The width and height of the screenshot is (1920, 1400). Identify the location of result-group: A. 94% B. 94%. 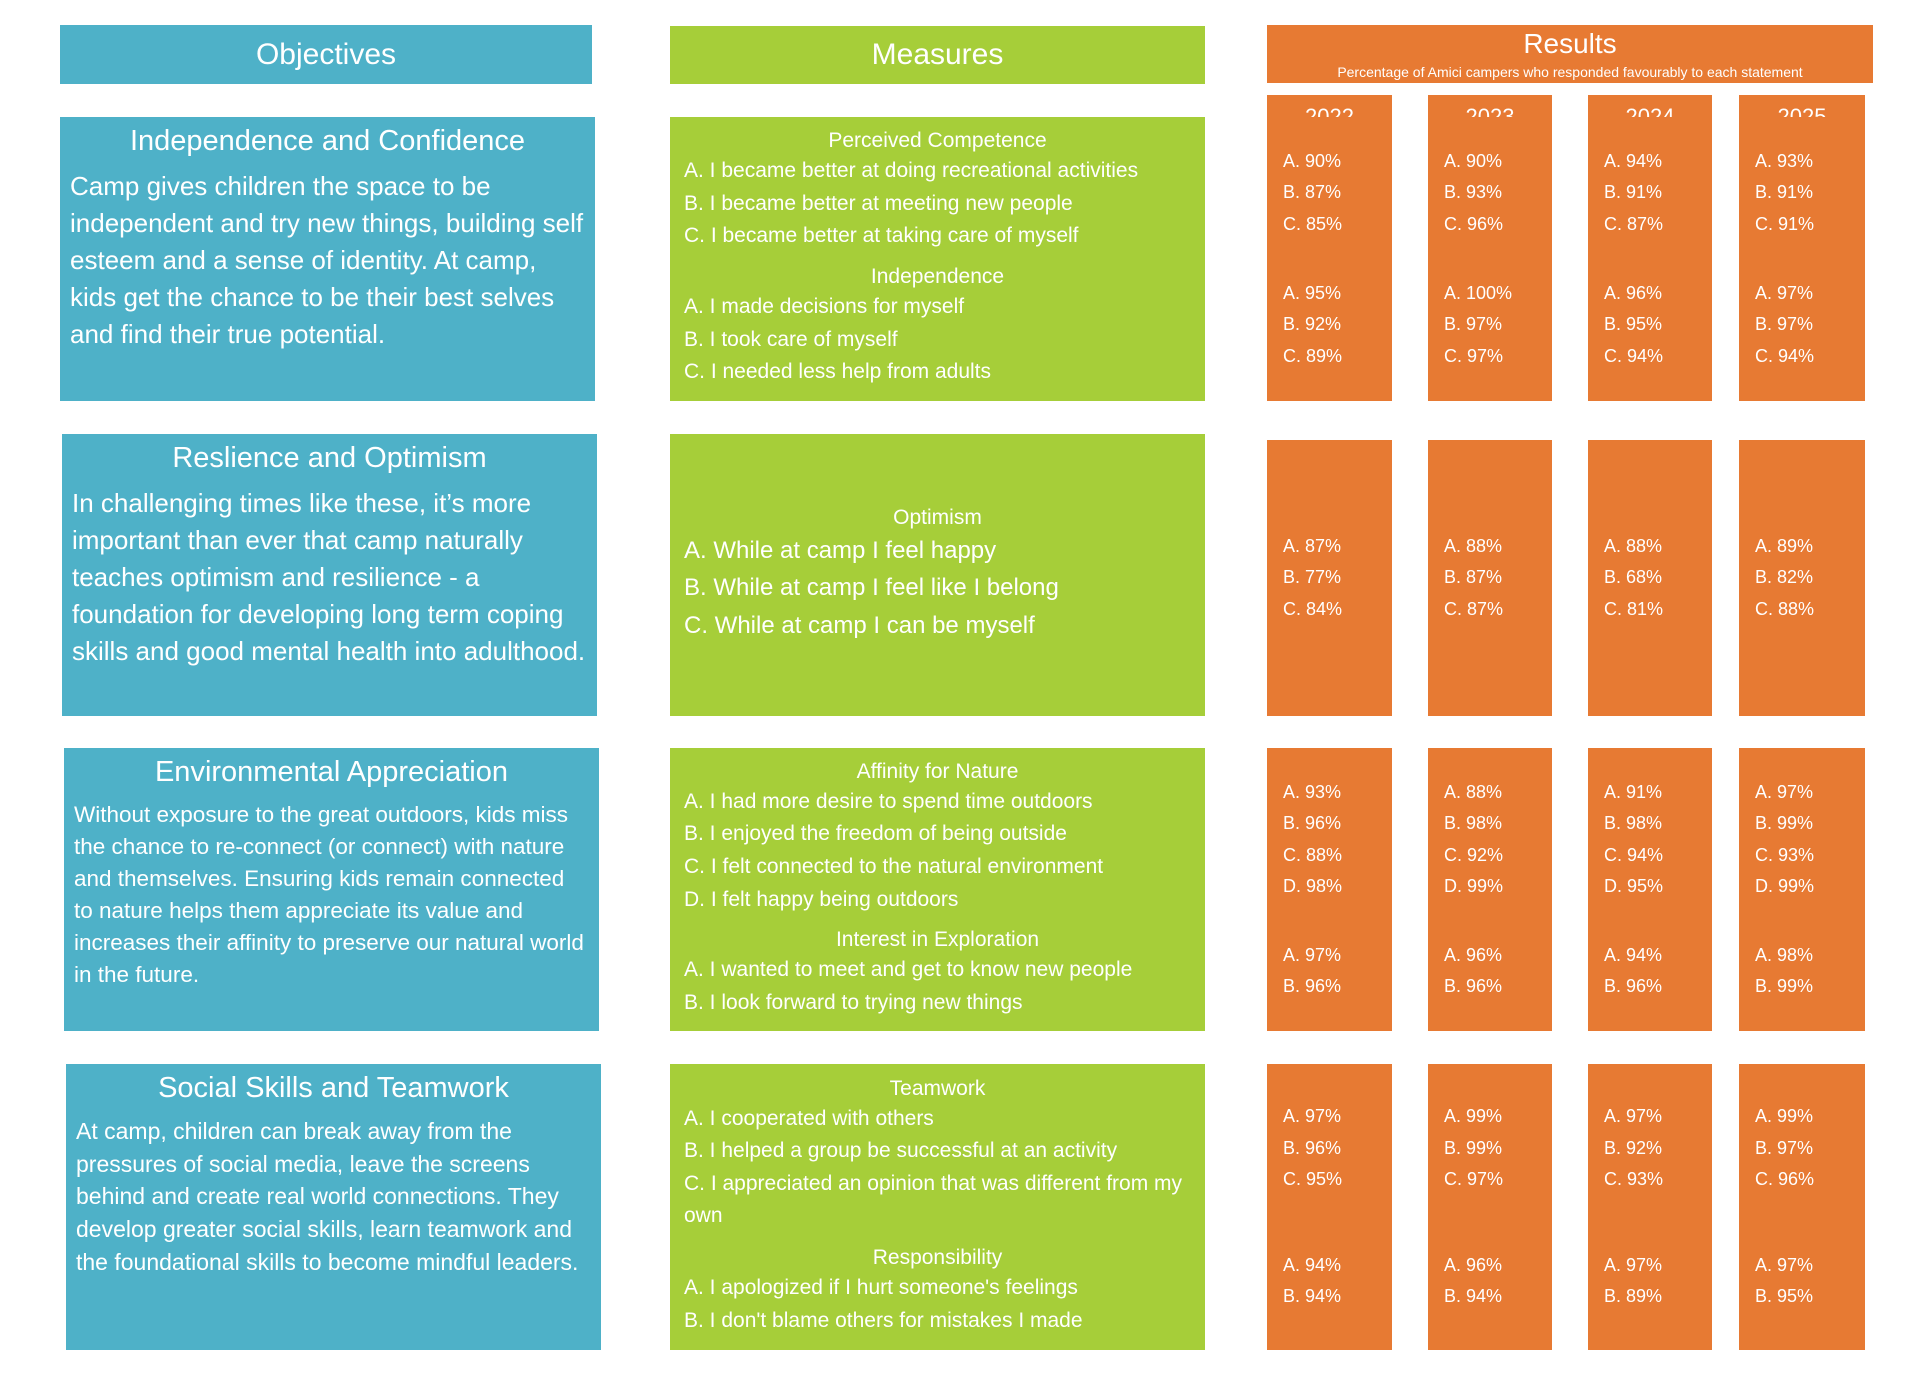
(1329, 1281).